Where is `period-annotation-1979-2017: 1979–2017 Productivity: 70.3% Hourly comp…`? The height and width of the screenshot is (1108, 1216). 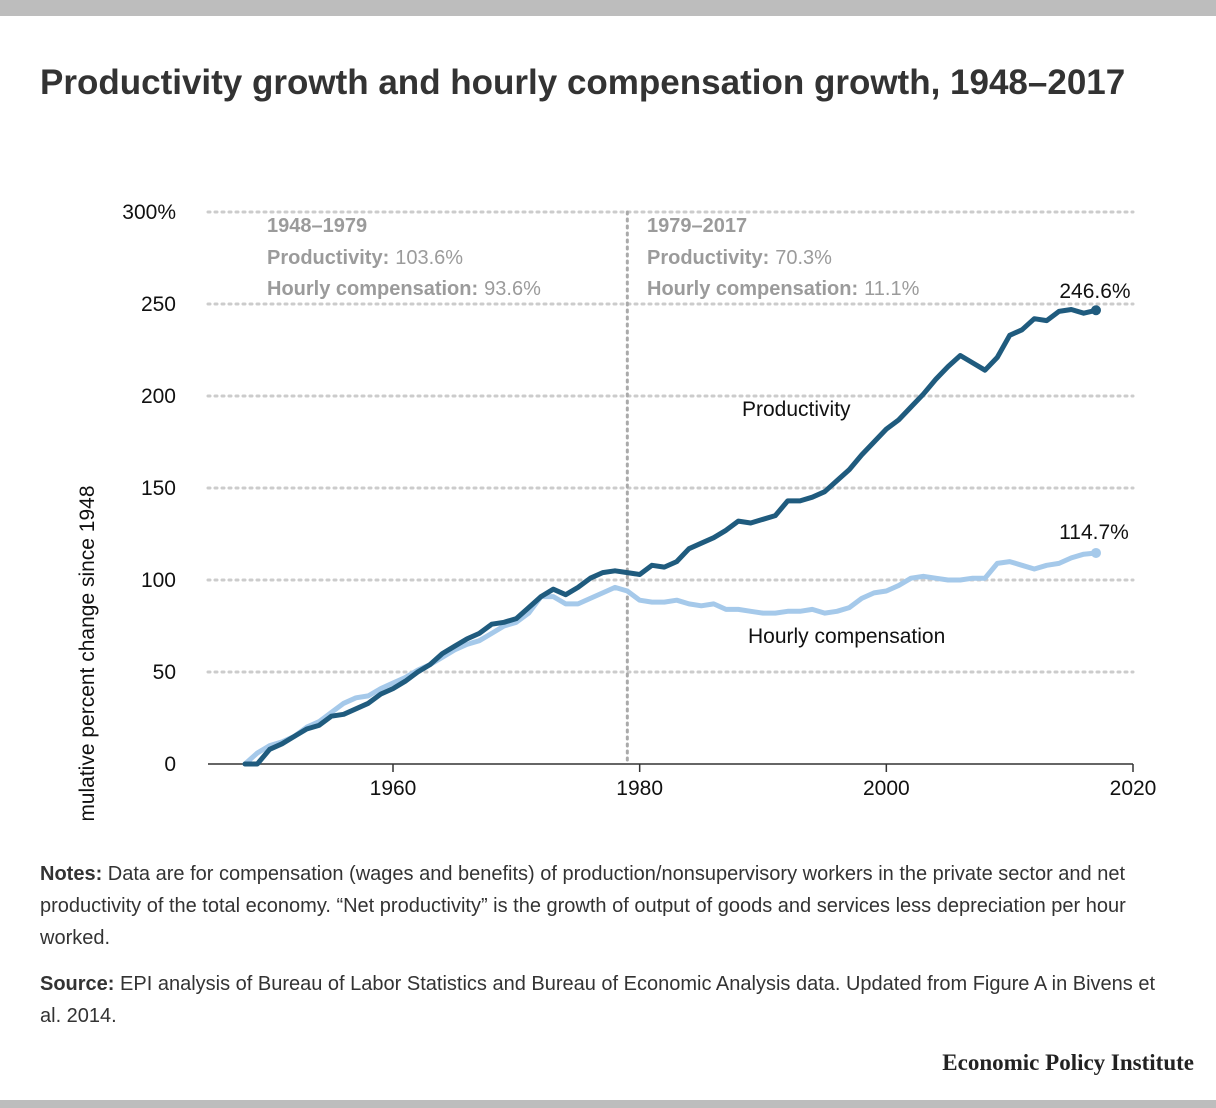
period-annotation-1979-2017: 1979–2017 Productivity: 70.3% Hourly comp… is located at coordinates (783, 257).